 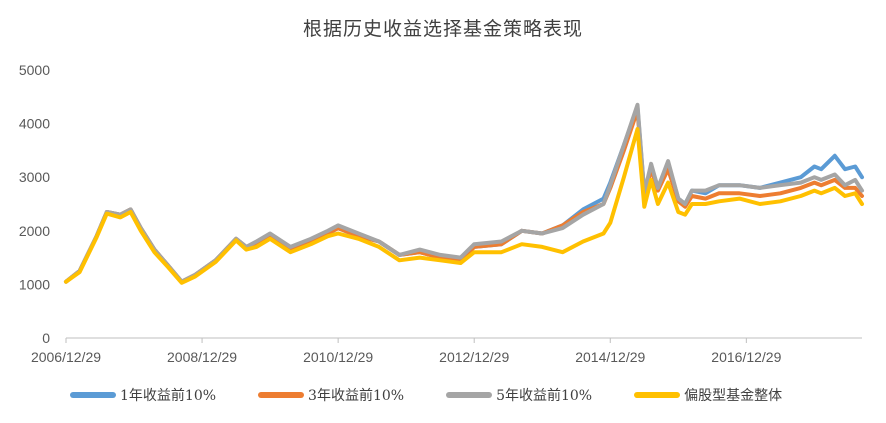 What do you see at coordinates (46, 338) in the screenshot?
I see `y-tick-label: 0` at bounding box center [46, 338].